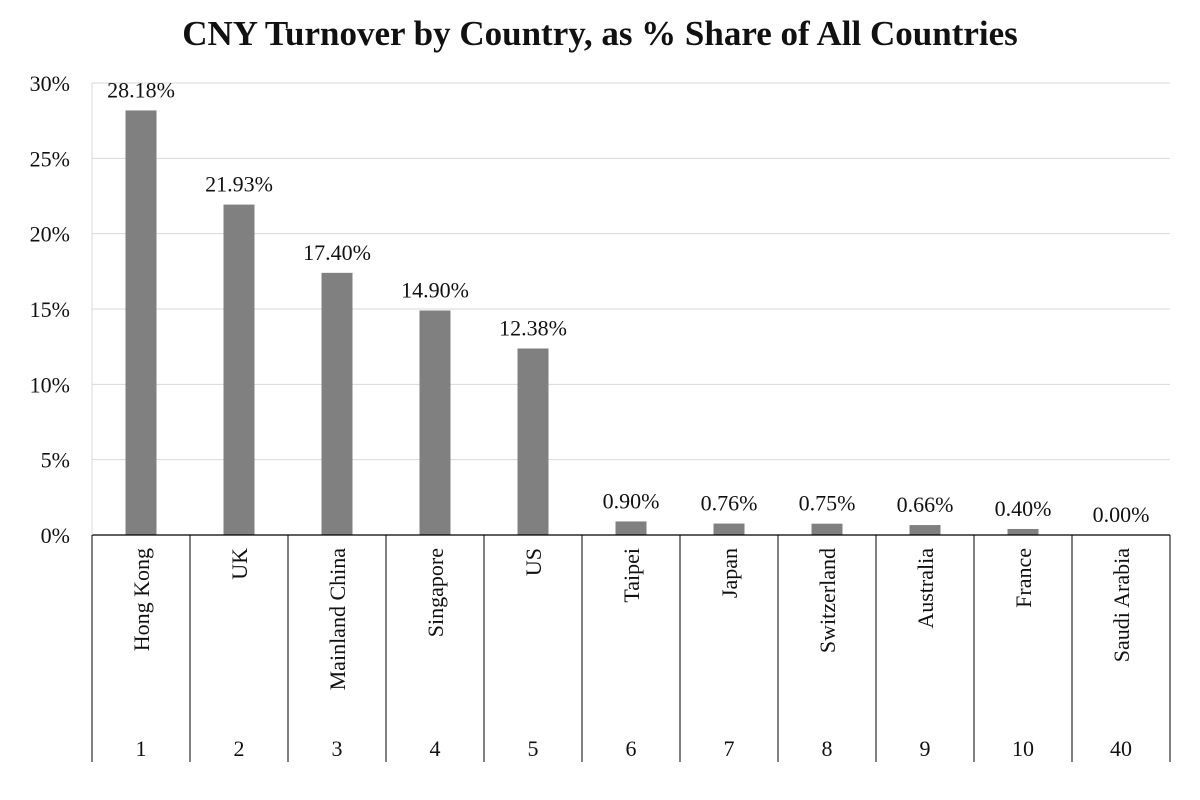  Describe the element at coordinates (337, 748) in the screenshot. I see `rank-label: 3` at that location.